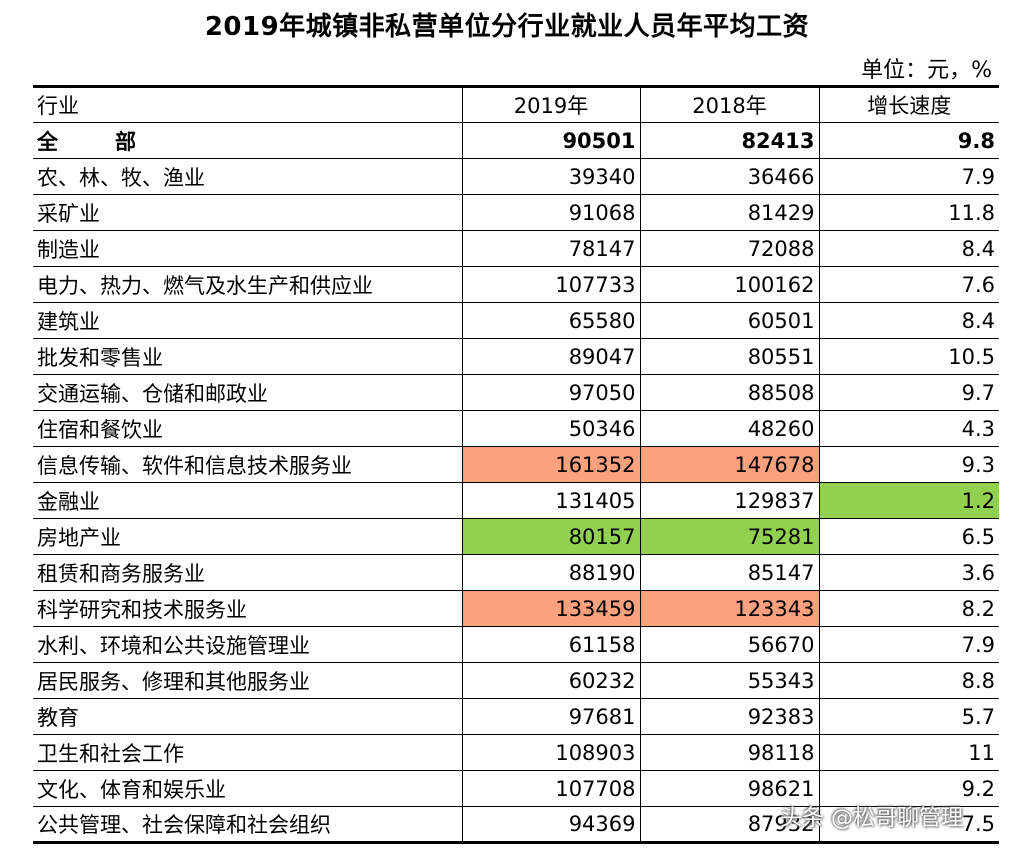 The height and width of the screenshot is (852, 1014). I want to click on industry-cell: 文化、体育和娱乐业, so click(247, 788).